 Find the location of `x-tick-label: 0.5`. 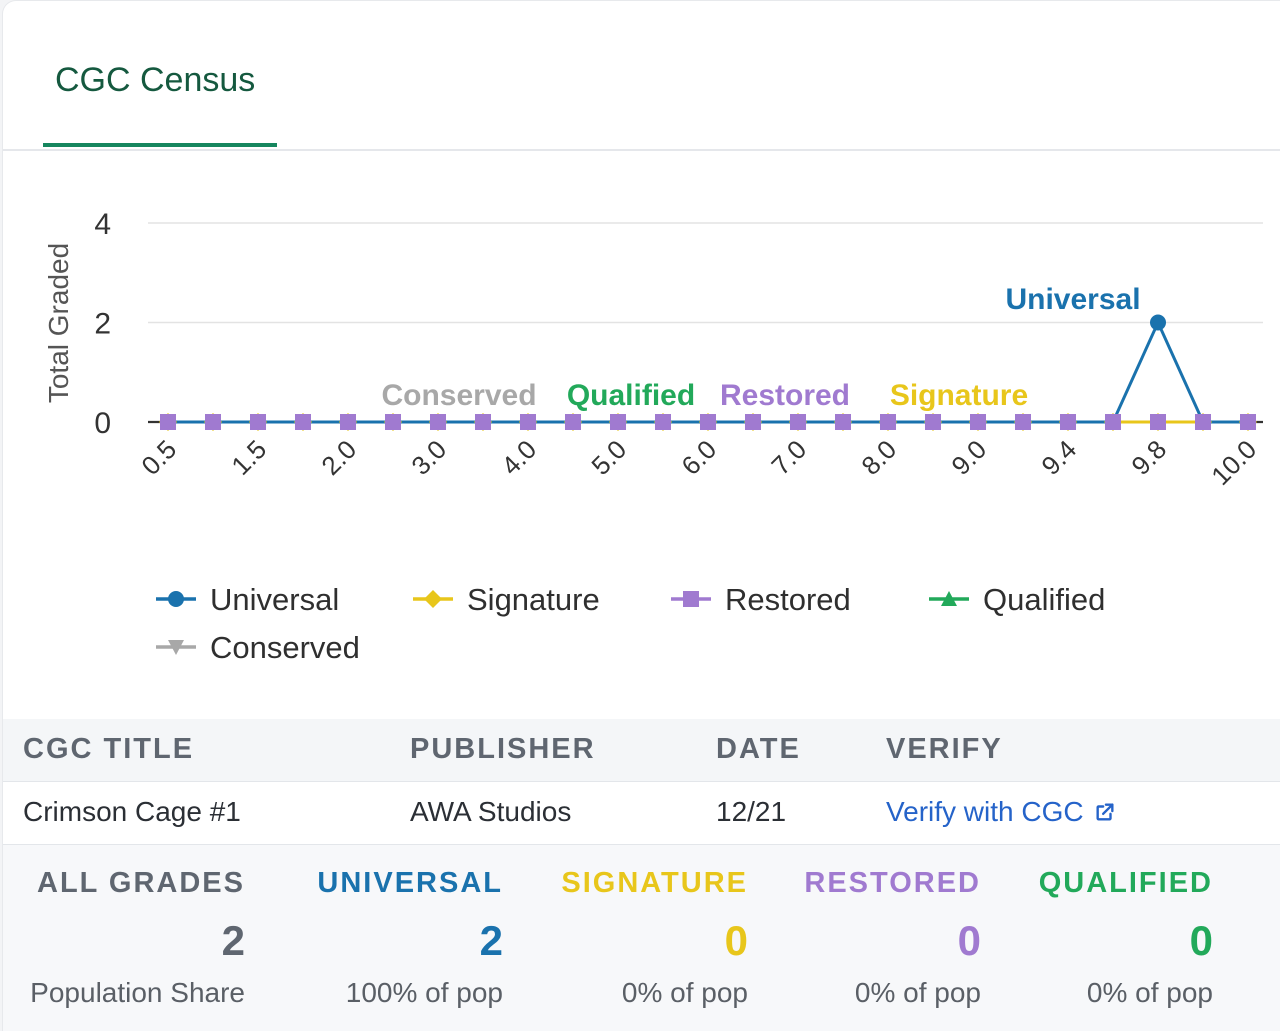

x-tick-label: 0.5 is located at coordinates (158, 457).